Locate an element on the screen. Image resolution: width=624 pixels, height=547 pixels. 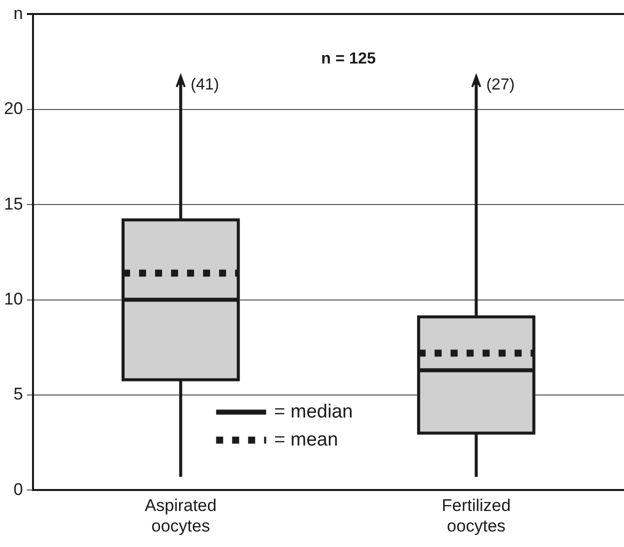
x-tick-label: Fertilized oocytes is located at coordinates (476, 516).